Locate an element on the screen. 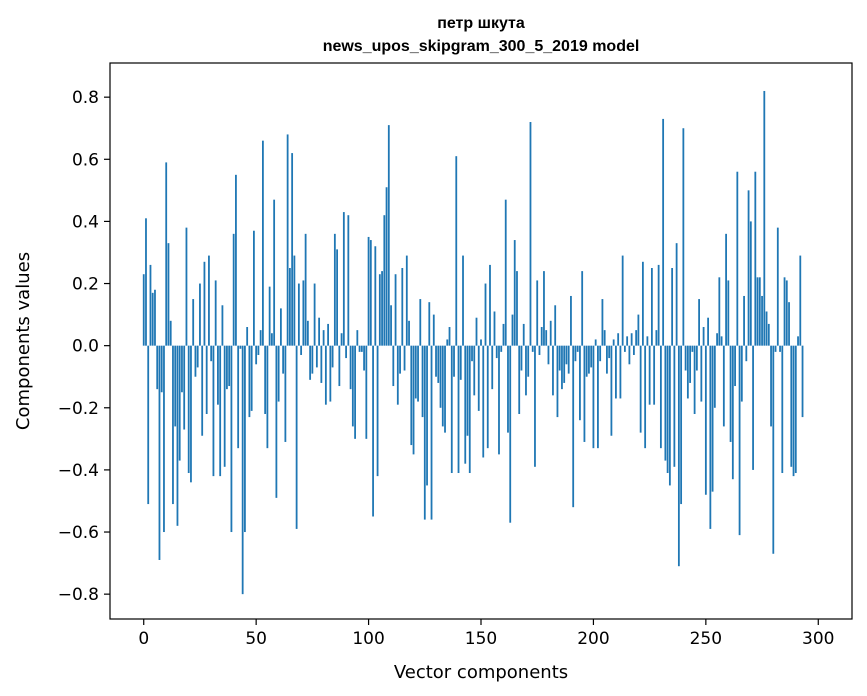 The width and height of the screenshot is (867, 696). y-tick-label: 0.4 is located at coordinates (85, 222).